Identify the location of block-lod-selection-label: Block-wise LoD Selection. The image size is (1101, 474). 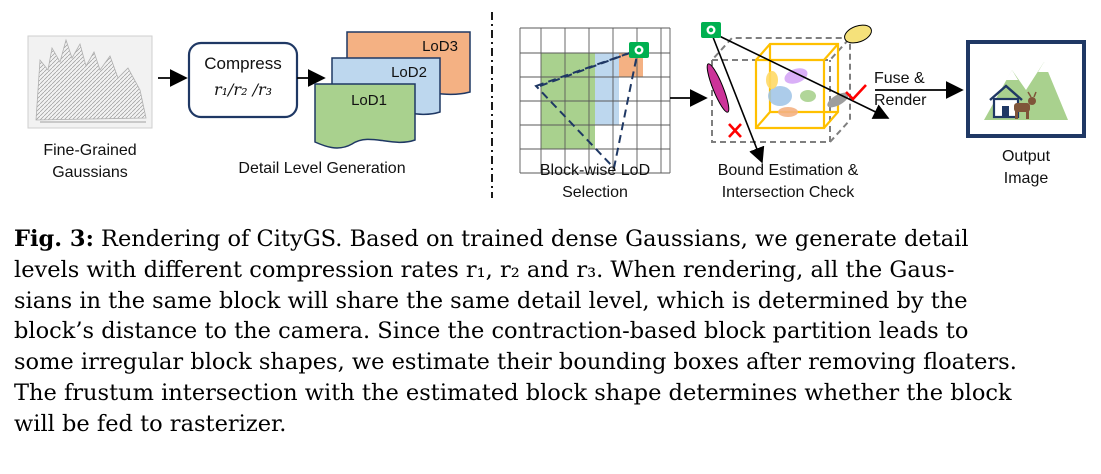
(595, 181).